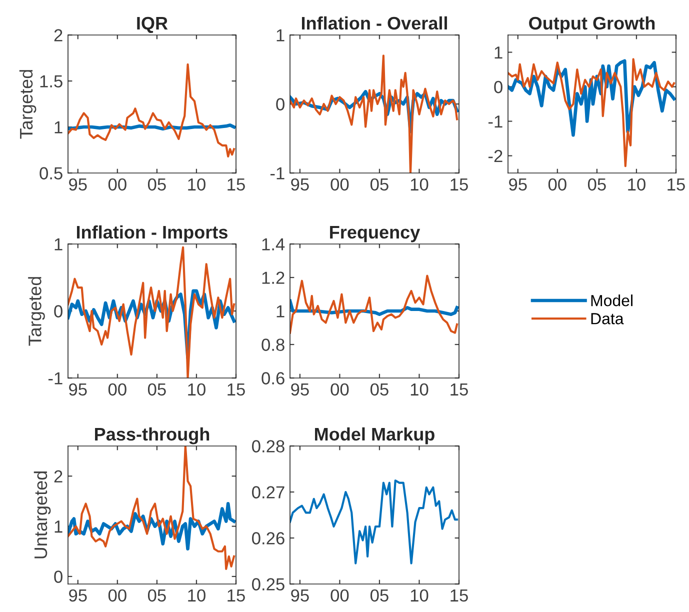  What do you see at coordinates (268, 584) in the screenshot?
I see `y-tick-label: 0.25` at bounding box center [268, 584].